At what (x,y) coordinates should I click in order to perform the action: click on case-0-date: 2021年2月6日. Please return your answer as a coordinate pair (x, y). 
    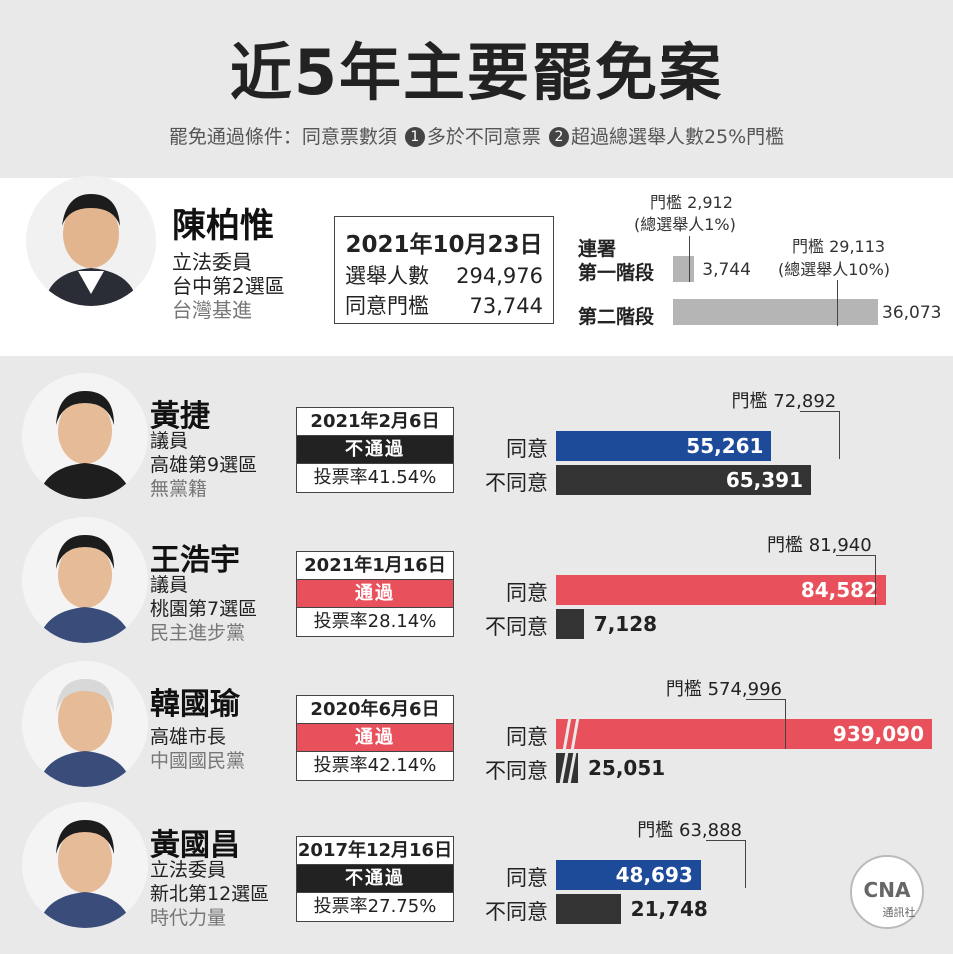
    Looking at the image, I should click on (375, 422).